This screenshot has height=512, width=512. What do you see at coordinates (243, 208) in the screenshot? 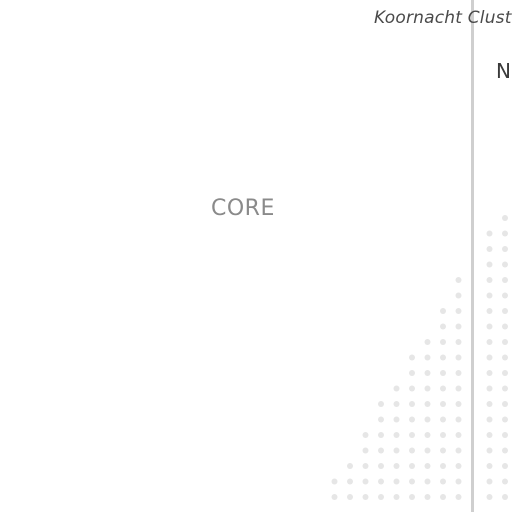
I see `core-region-label: CORE` at bounding box center [243, 208].